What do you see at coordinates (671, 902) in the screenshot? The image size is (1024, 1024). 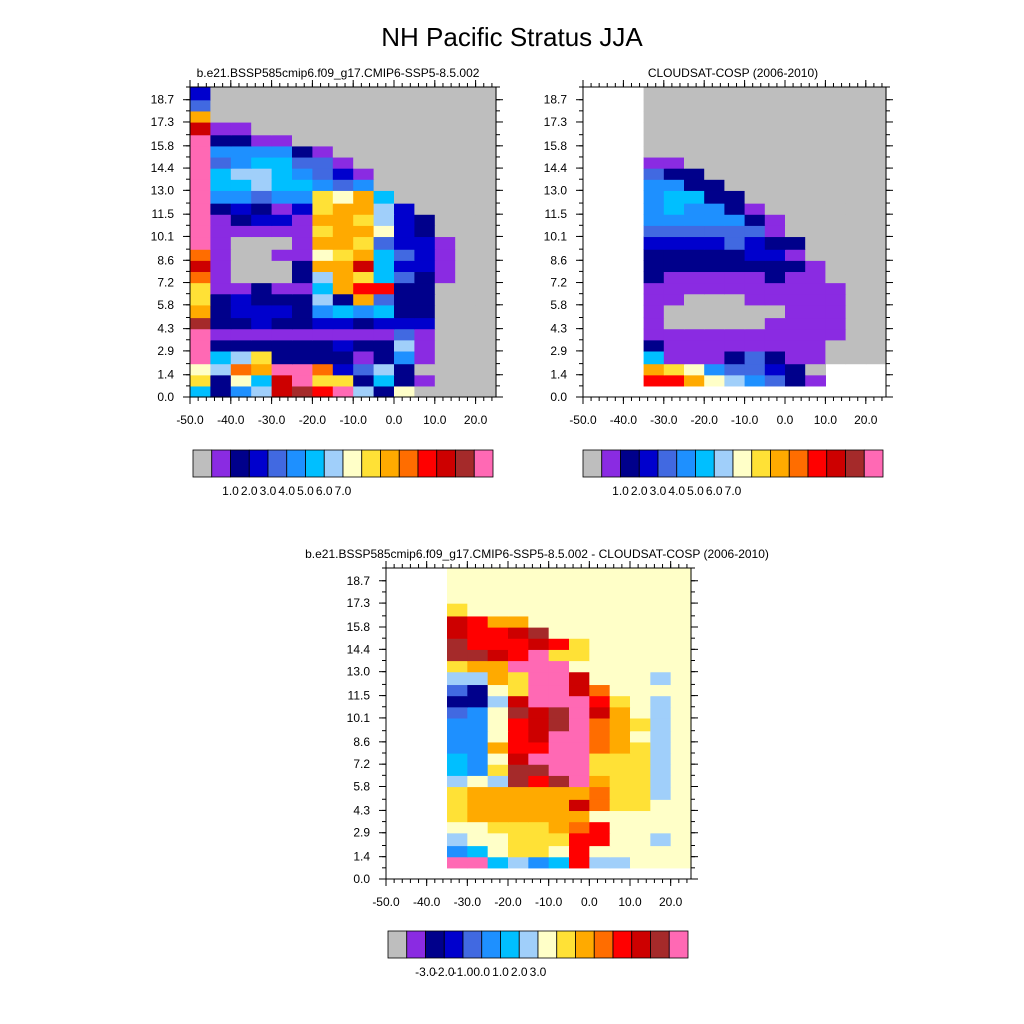 I see `x-tick-label: 20.0` at bounding box center [671, 902].